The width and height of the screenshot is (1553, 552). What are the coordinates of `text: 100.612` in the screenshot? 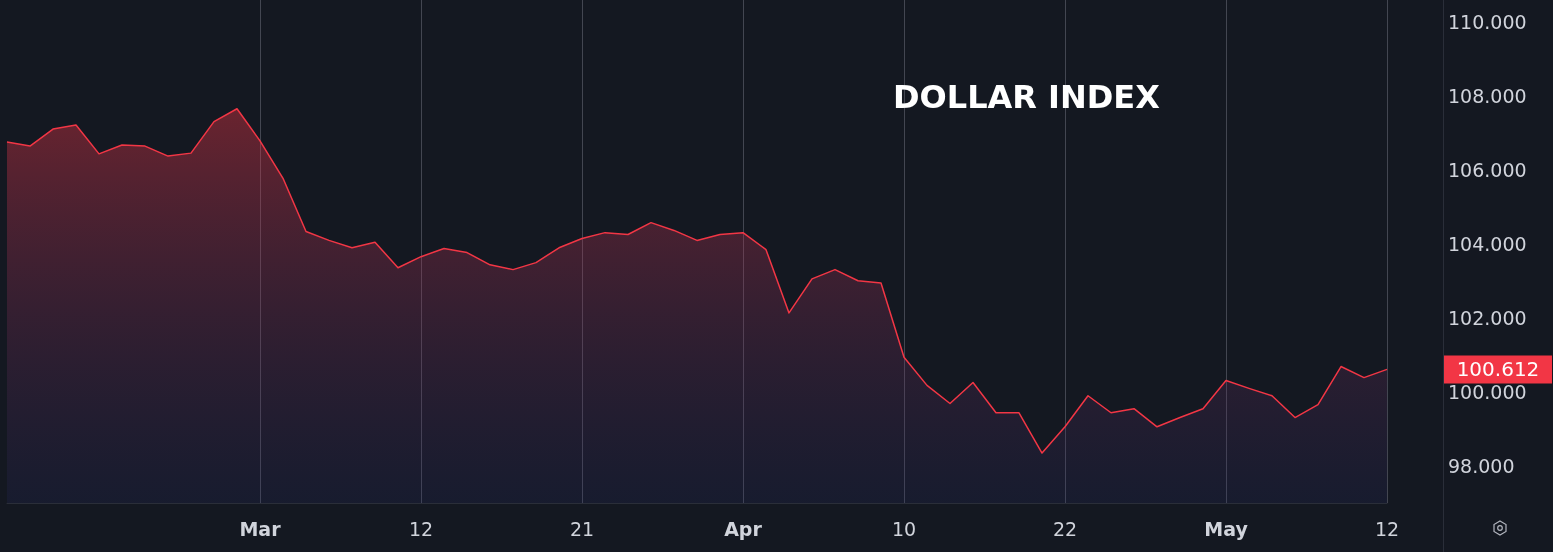 It's located at (1498, 369).